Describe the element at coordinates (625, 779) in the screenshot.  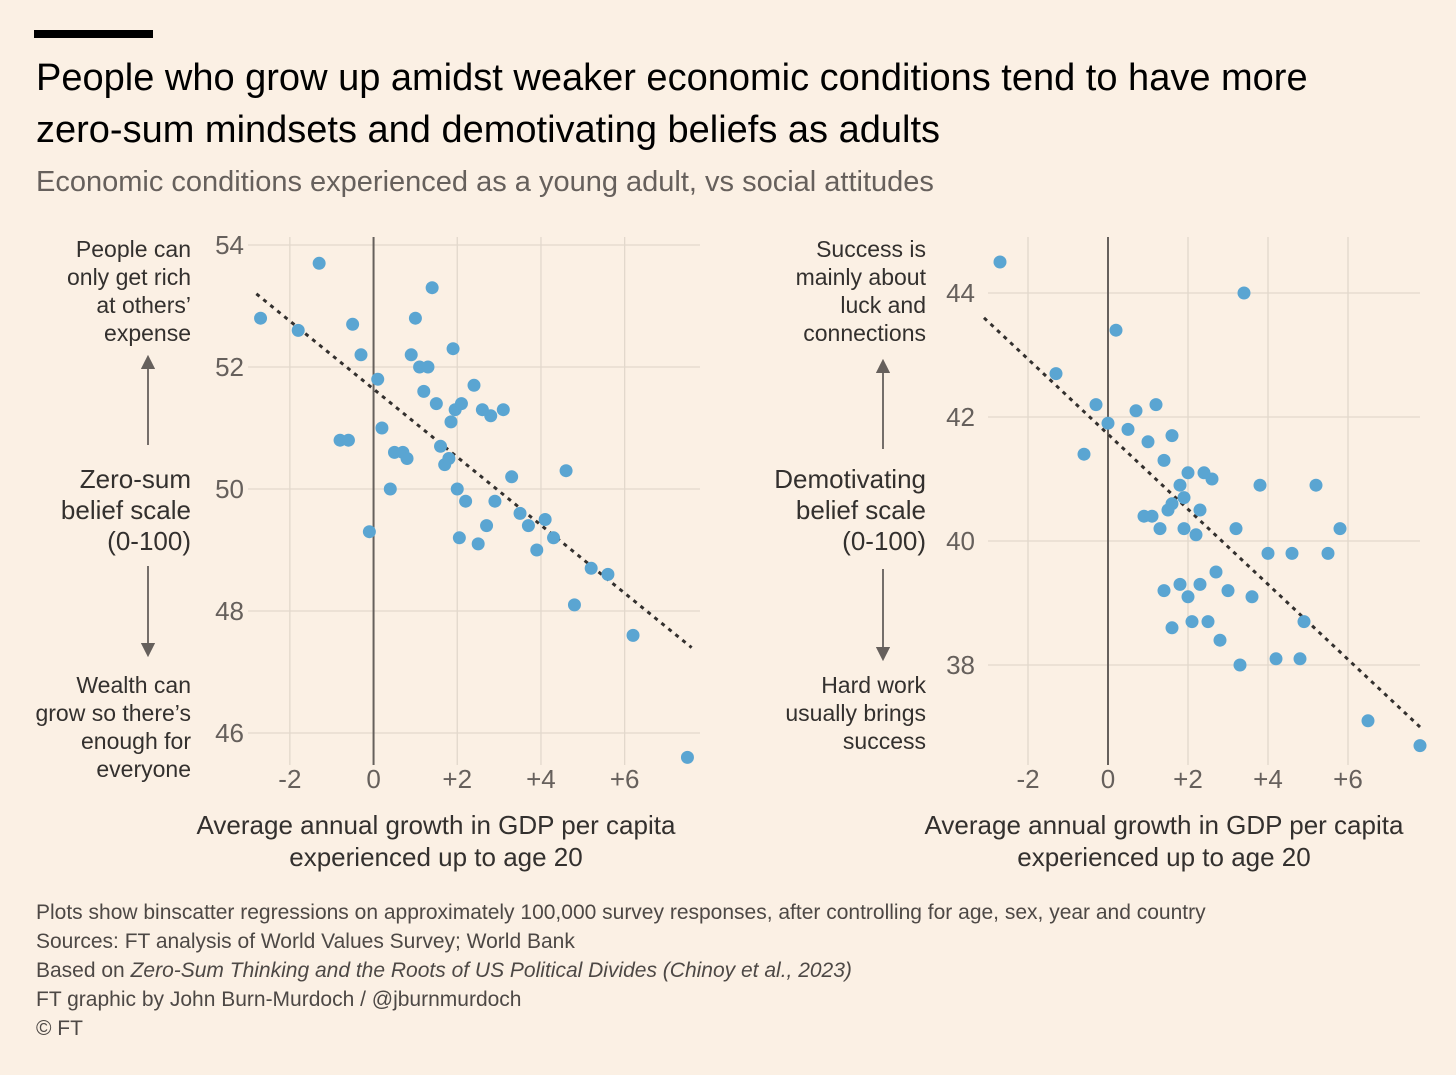
I see `x-tick-label: +6` at that location.